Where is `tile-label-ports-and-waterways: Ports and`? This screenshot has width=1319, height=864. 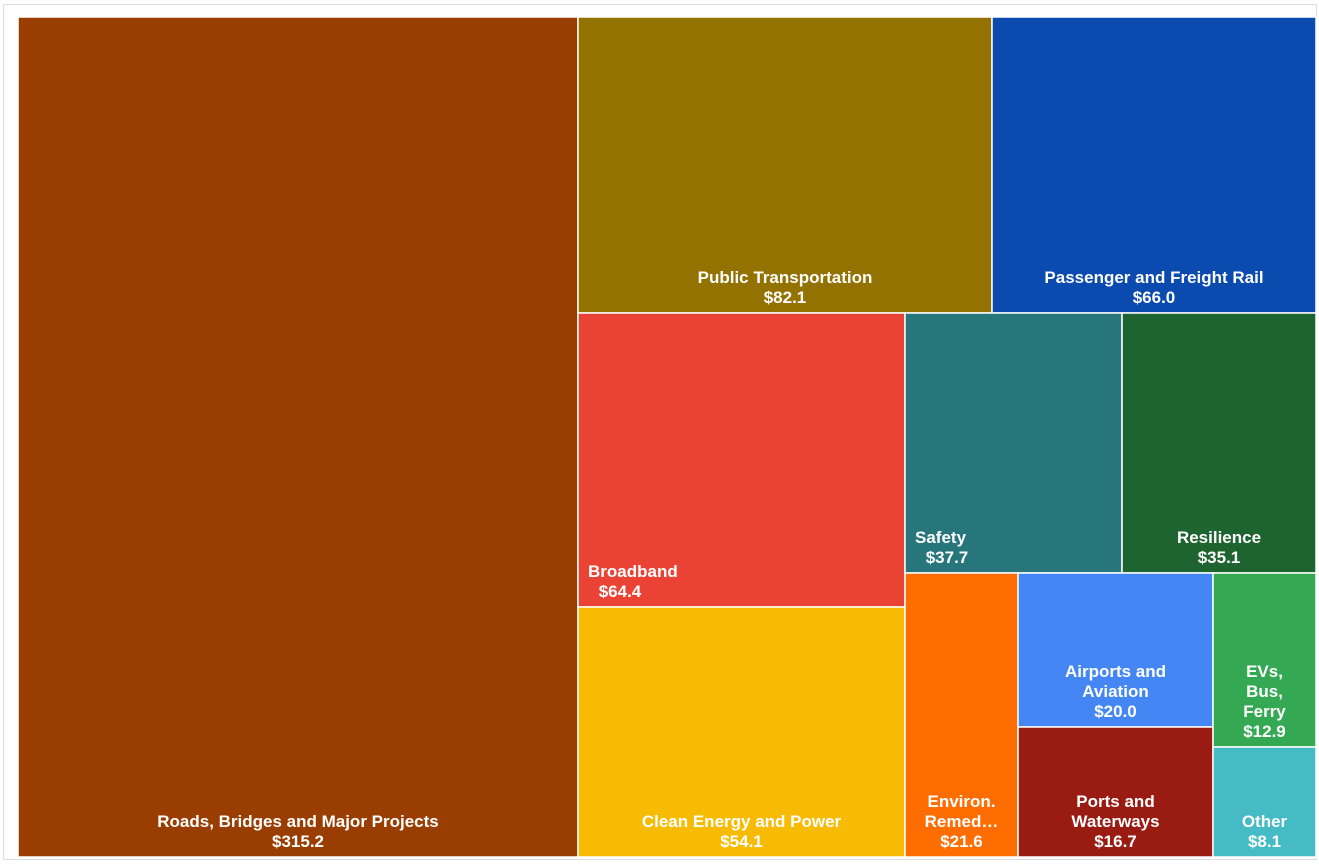 tile-label-ports-and-waterways: Ports and is located at coordinates (1115, 801).